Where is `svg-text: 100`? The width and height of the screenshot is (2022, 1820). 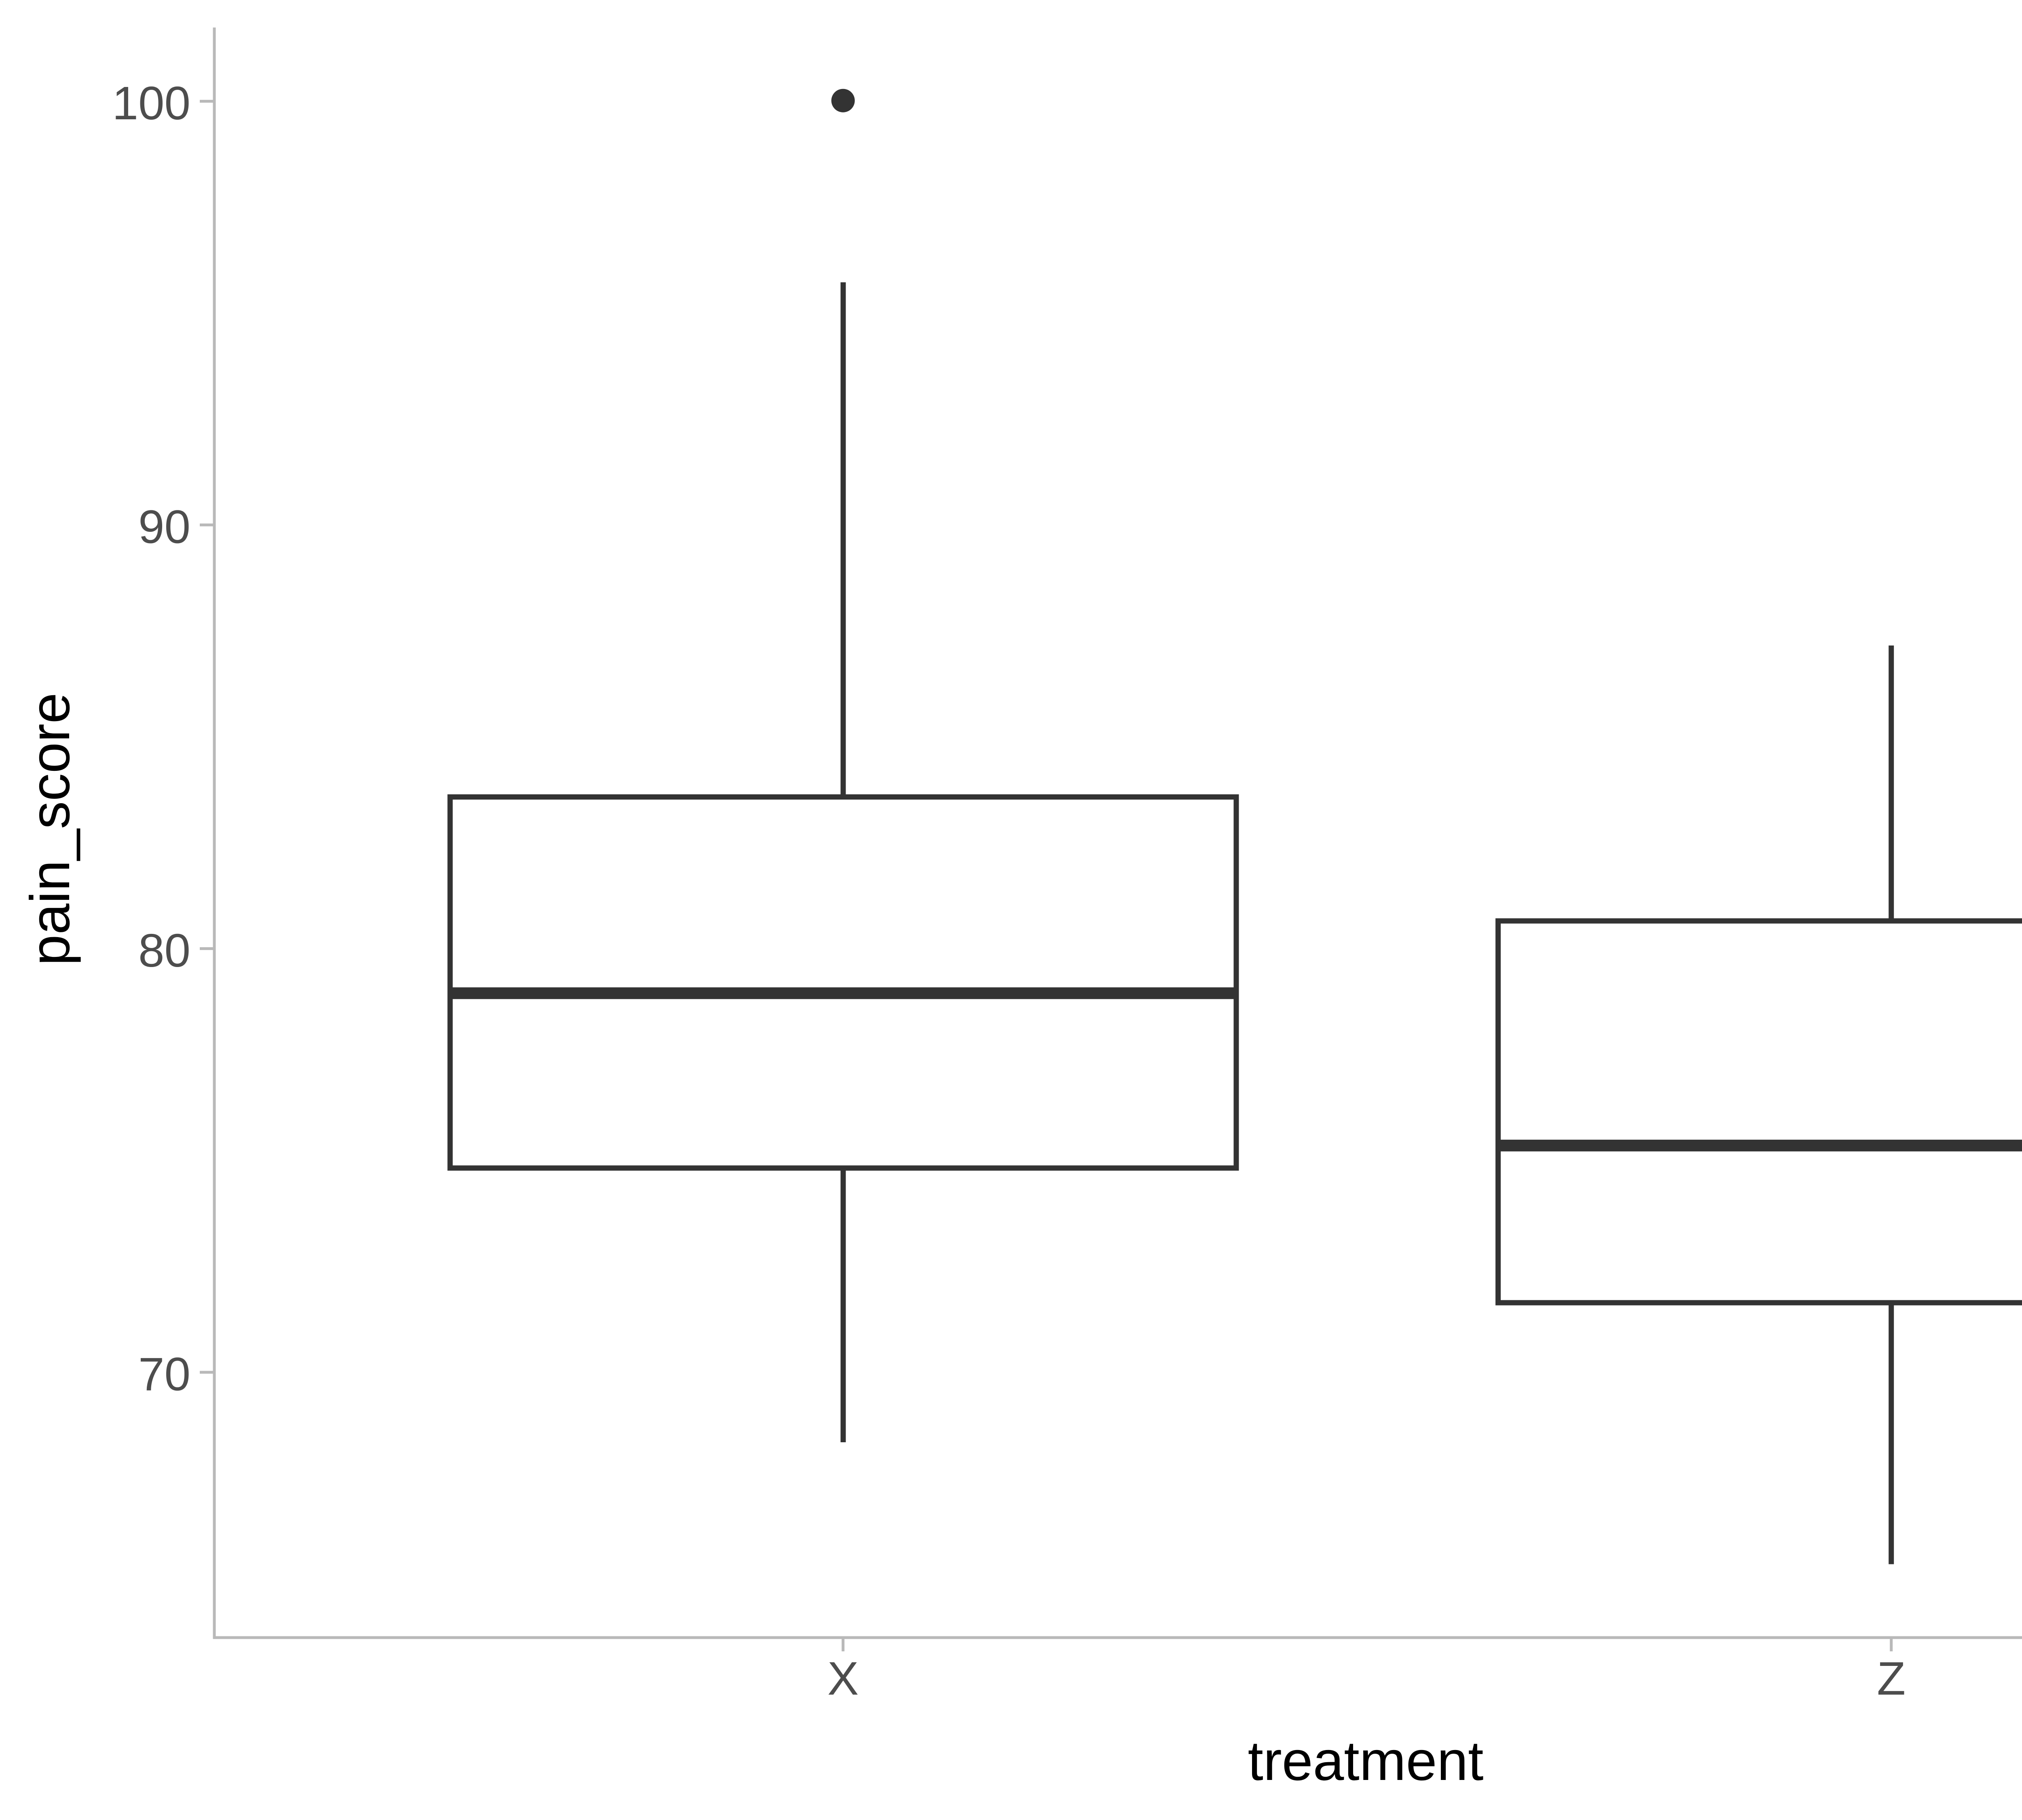
svg-text: 100 is located at coordinates (151, 103).